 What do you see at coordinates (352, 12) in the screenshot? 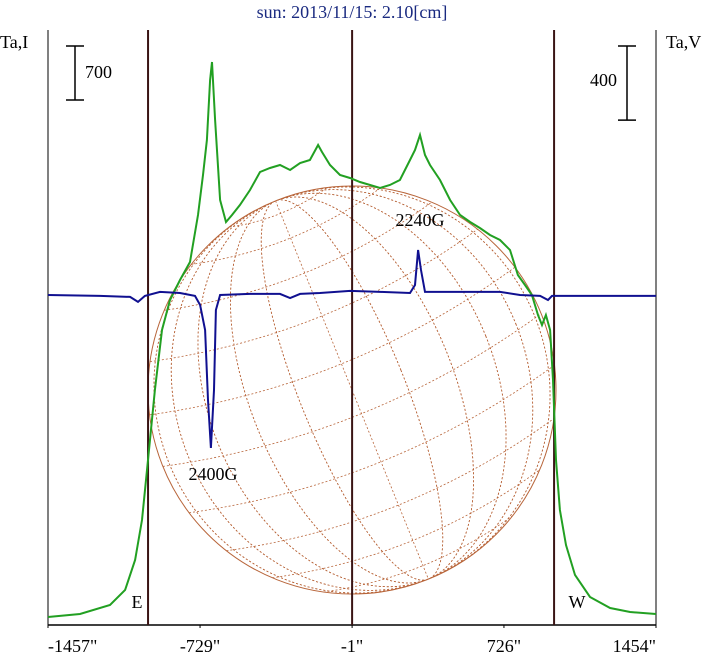
I see `chart-title: sun: 2013/11/15: 2.10[cm]` at bounding box center [352, 12].